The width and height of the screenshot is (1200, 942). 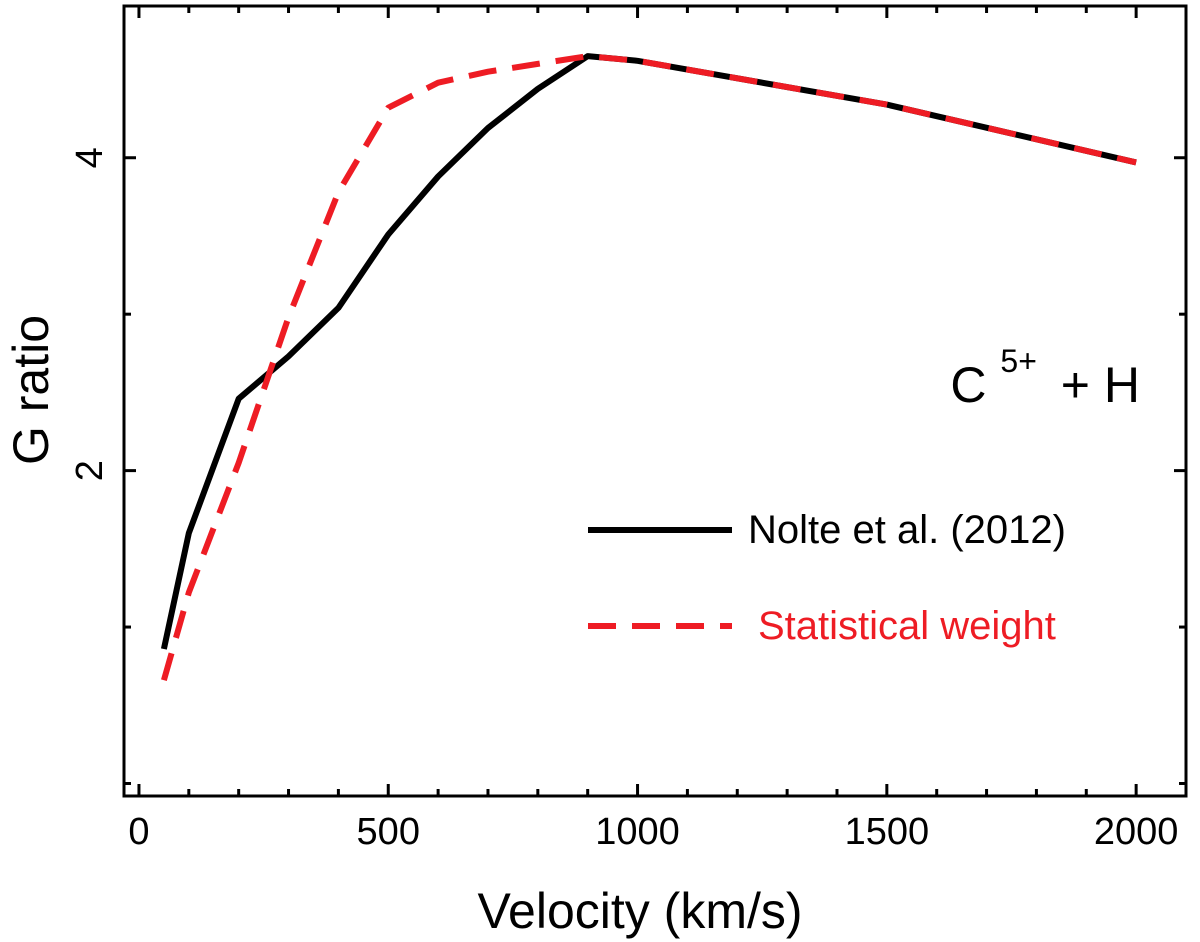 What do you see at coordinates (1136, 832) in the screenshot?
I see `x-tick-label: 2000` at bounding box center [1136, 832].